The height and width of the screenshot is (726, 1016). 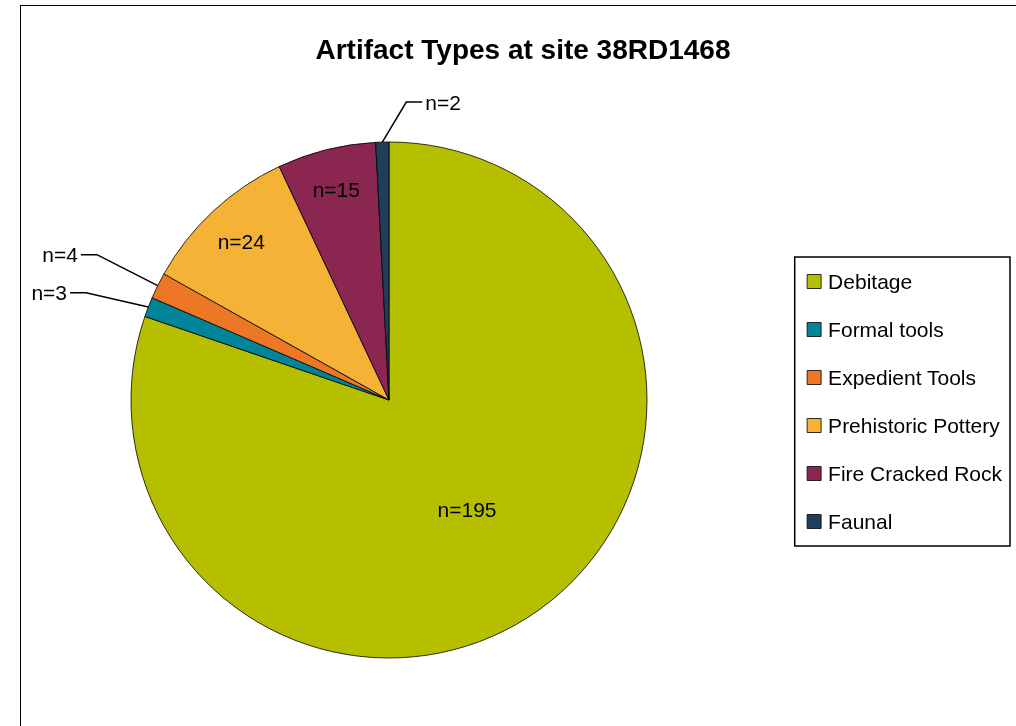 I want to click on legend-label: Fire Cracked Rock, so click(x=915, y=473).